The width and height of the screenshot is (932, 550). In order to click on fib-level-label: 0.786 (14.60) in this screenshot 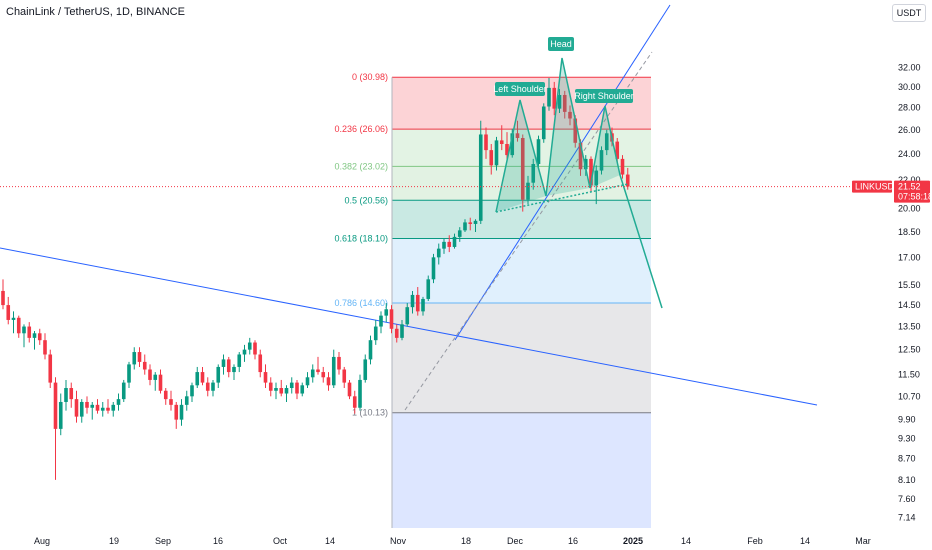, I will do `click(361, 303)`.